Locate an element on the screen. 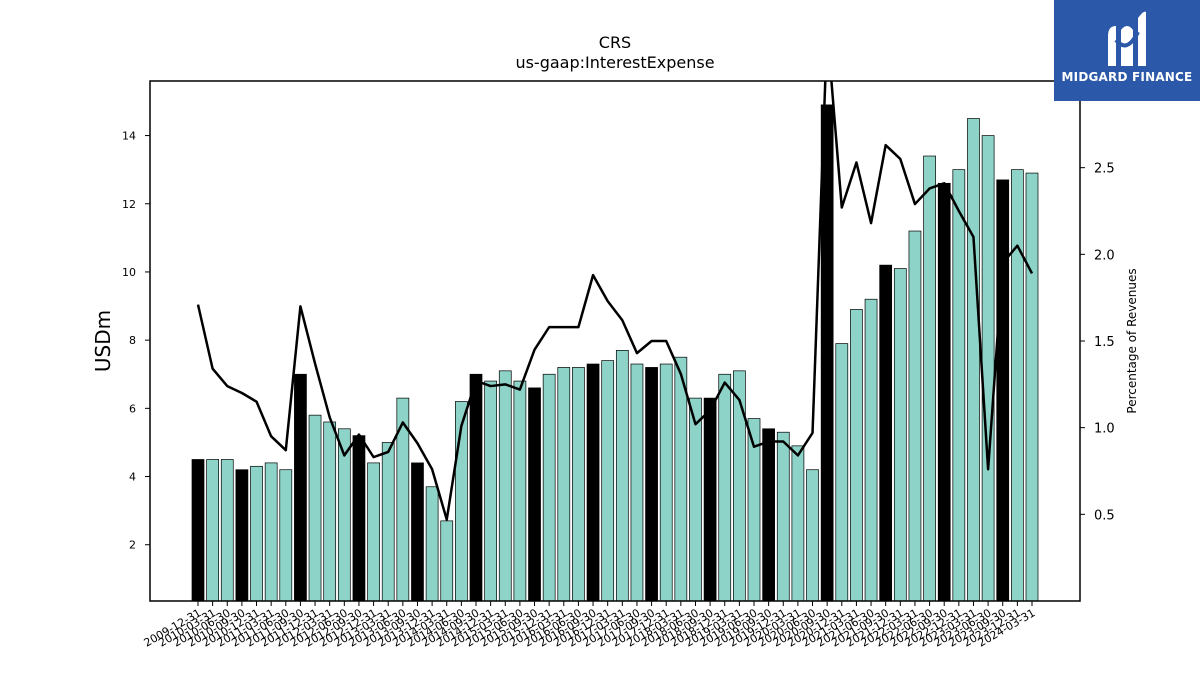 Image resolution: width=1200 pixels, height=675 pixels. y2-tick-label: 2.5 is located at coordinates (1104, 169).